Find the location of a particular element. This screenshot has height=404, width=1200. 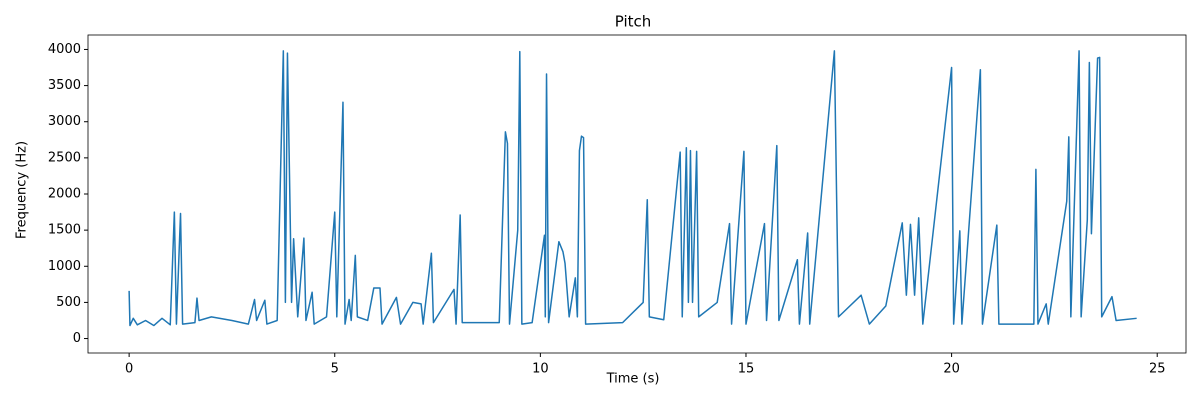

y-axis-label: Frequency (Hz) is located at coordinates (22, 190).